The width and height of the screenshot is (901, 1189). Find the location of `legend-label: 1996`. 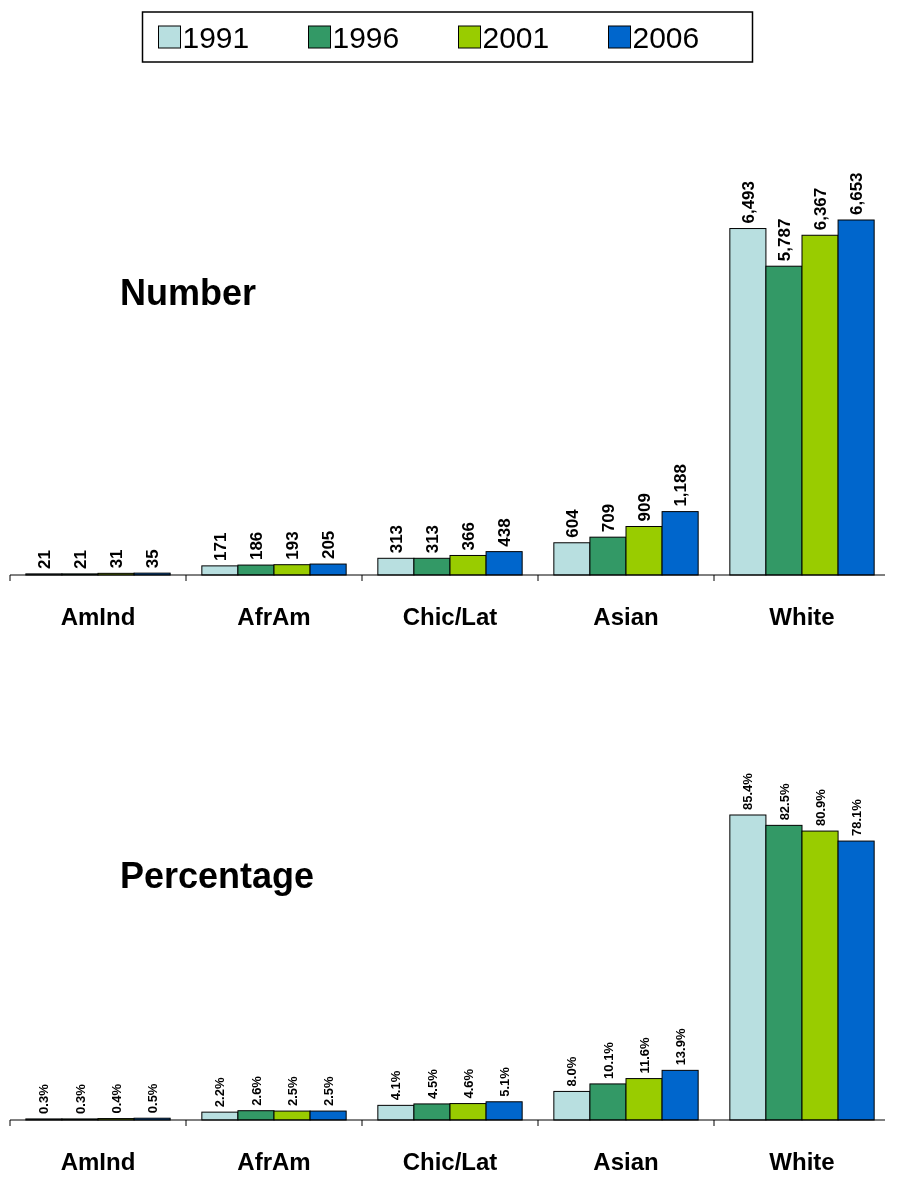

legend-label: 1996 is located at coordinates (366, 37).